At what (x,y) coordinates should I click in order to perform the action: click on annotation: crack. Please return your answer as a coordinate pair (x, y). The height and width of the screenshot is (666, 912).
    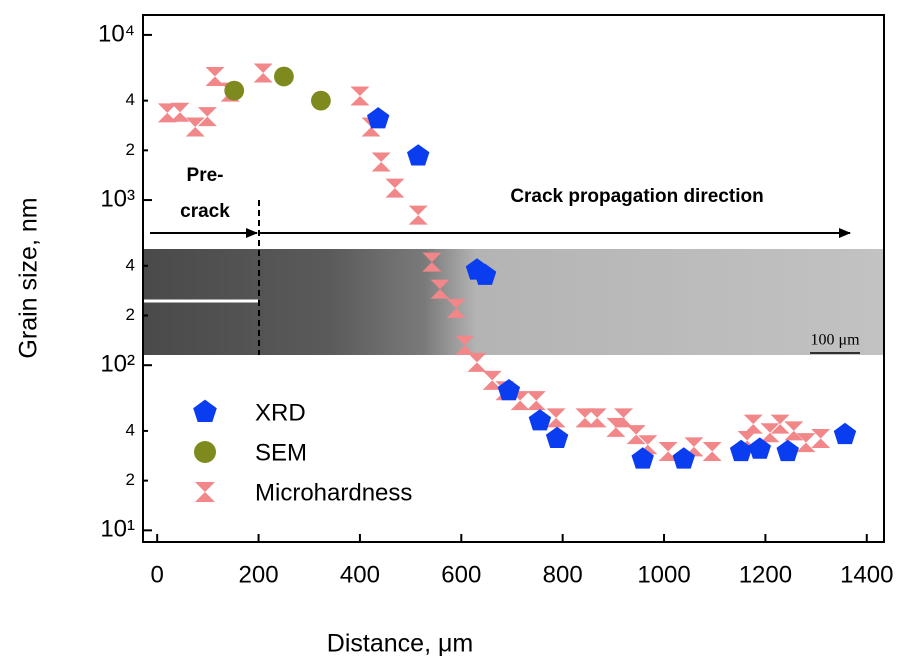
    Looking at the image, I should click on (205, 211).